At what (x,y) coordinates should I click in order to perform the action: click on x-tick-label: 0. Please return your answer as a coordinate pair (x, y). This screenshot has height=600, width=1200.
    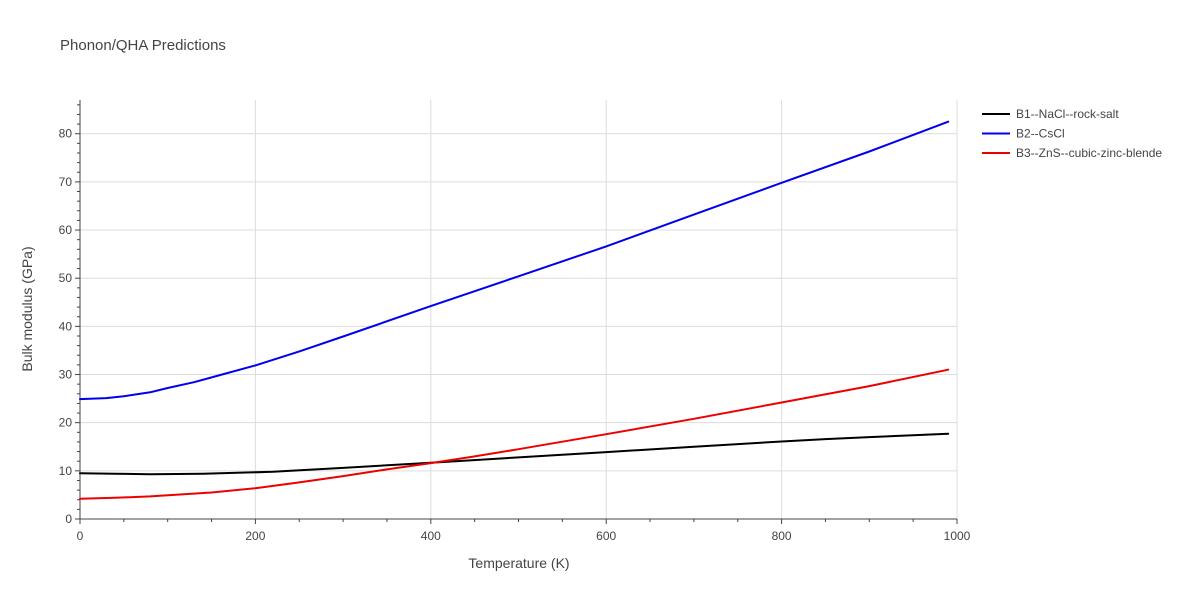
    Looking at the image, I should click on (80, 536).